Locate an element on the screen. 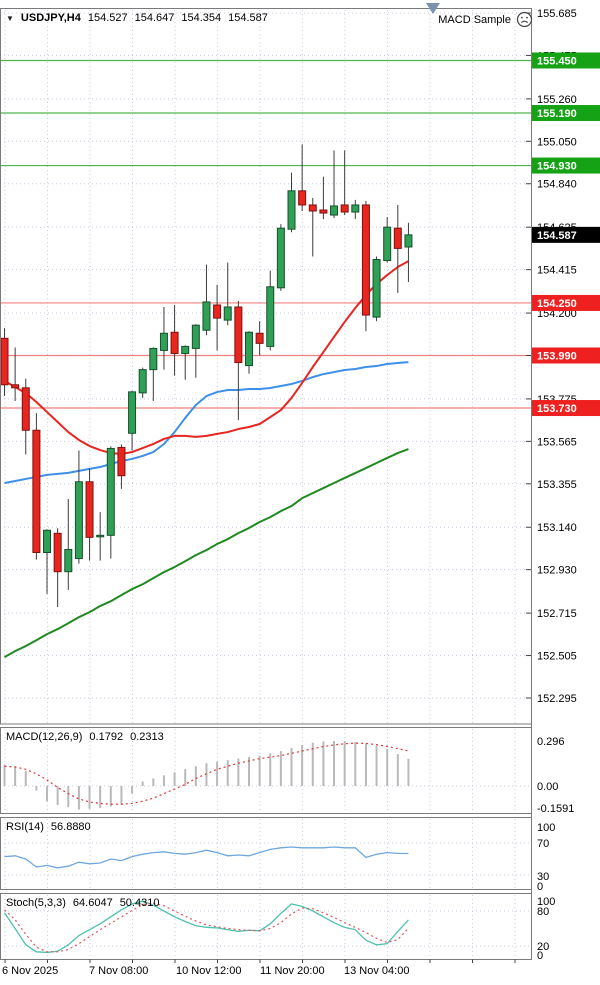 This screenshot has height=985, width=600. chart-shift-marker-icon is located at coordinates (433, 8).